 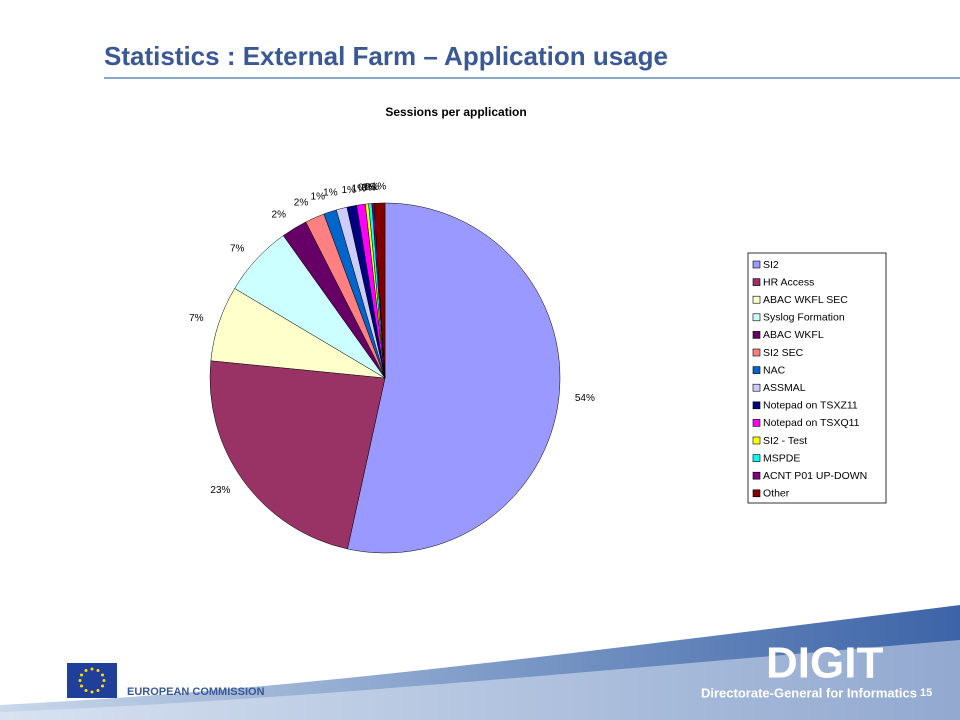 I want to click on legend-text: Notepad on TSXZ11, so click(x=810, y=406).